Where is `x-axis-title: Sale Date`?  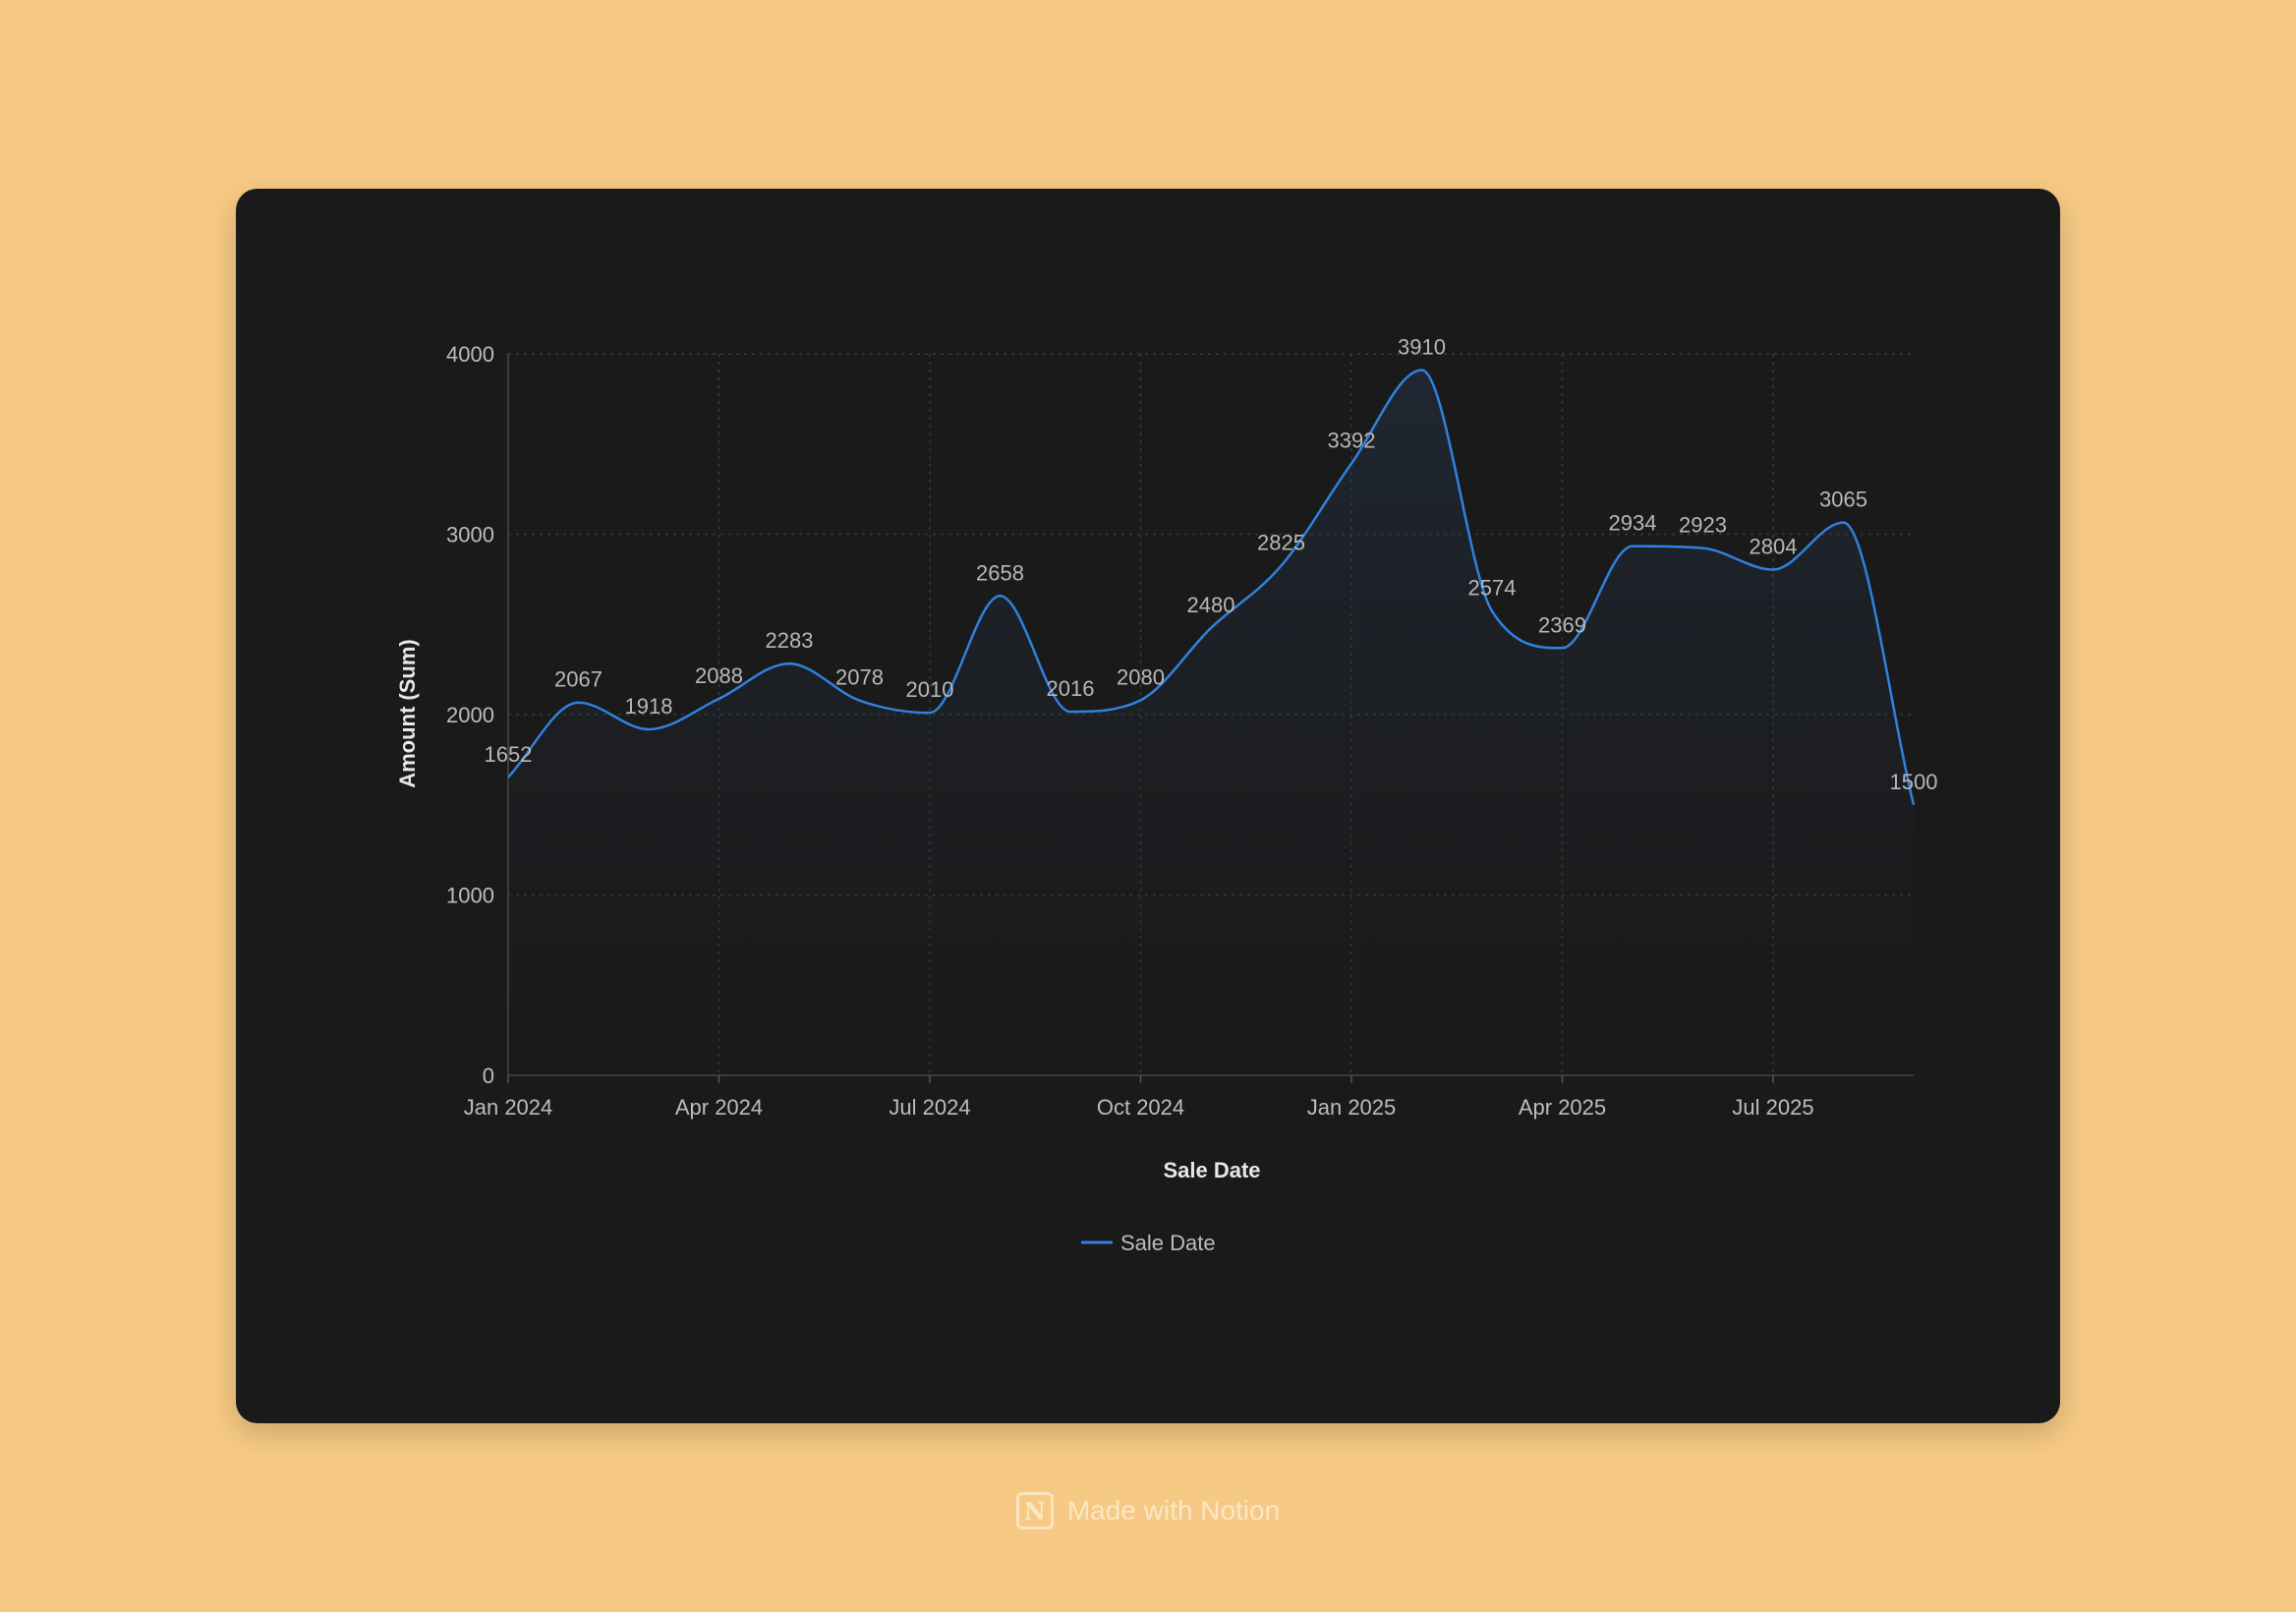 x-axis-title: Sale Date is located at coordinates (1211, 1170).